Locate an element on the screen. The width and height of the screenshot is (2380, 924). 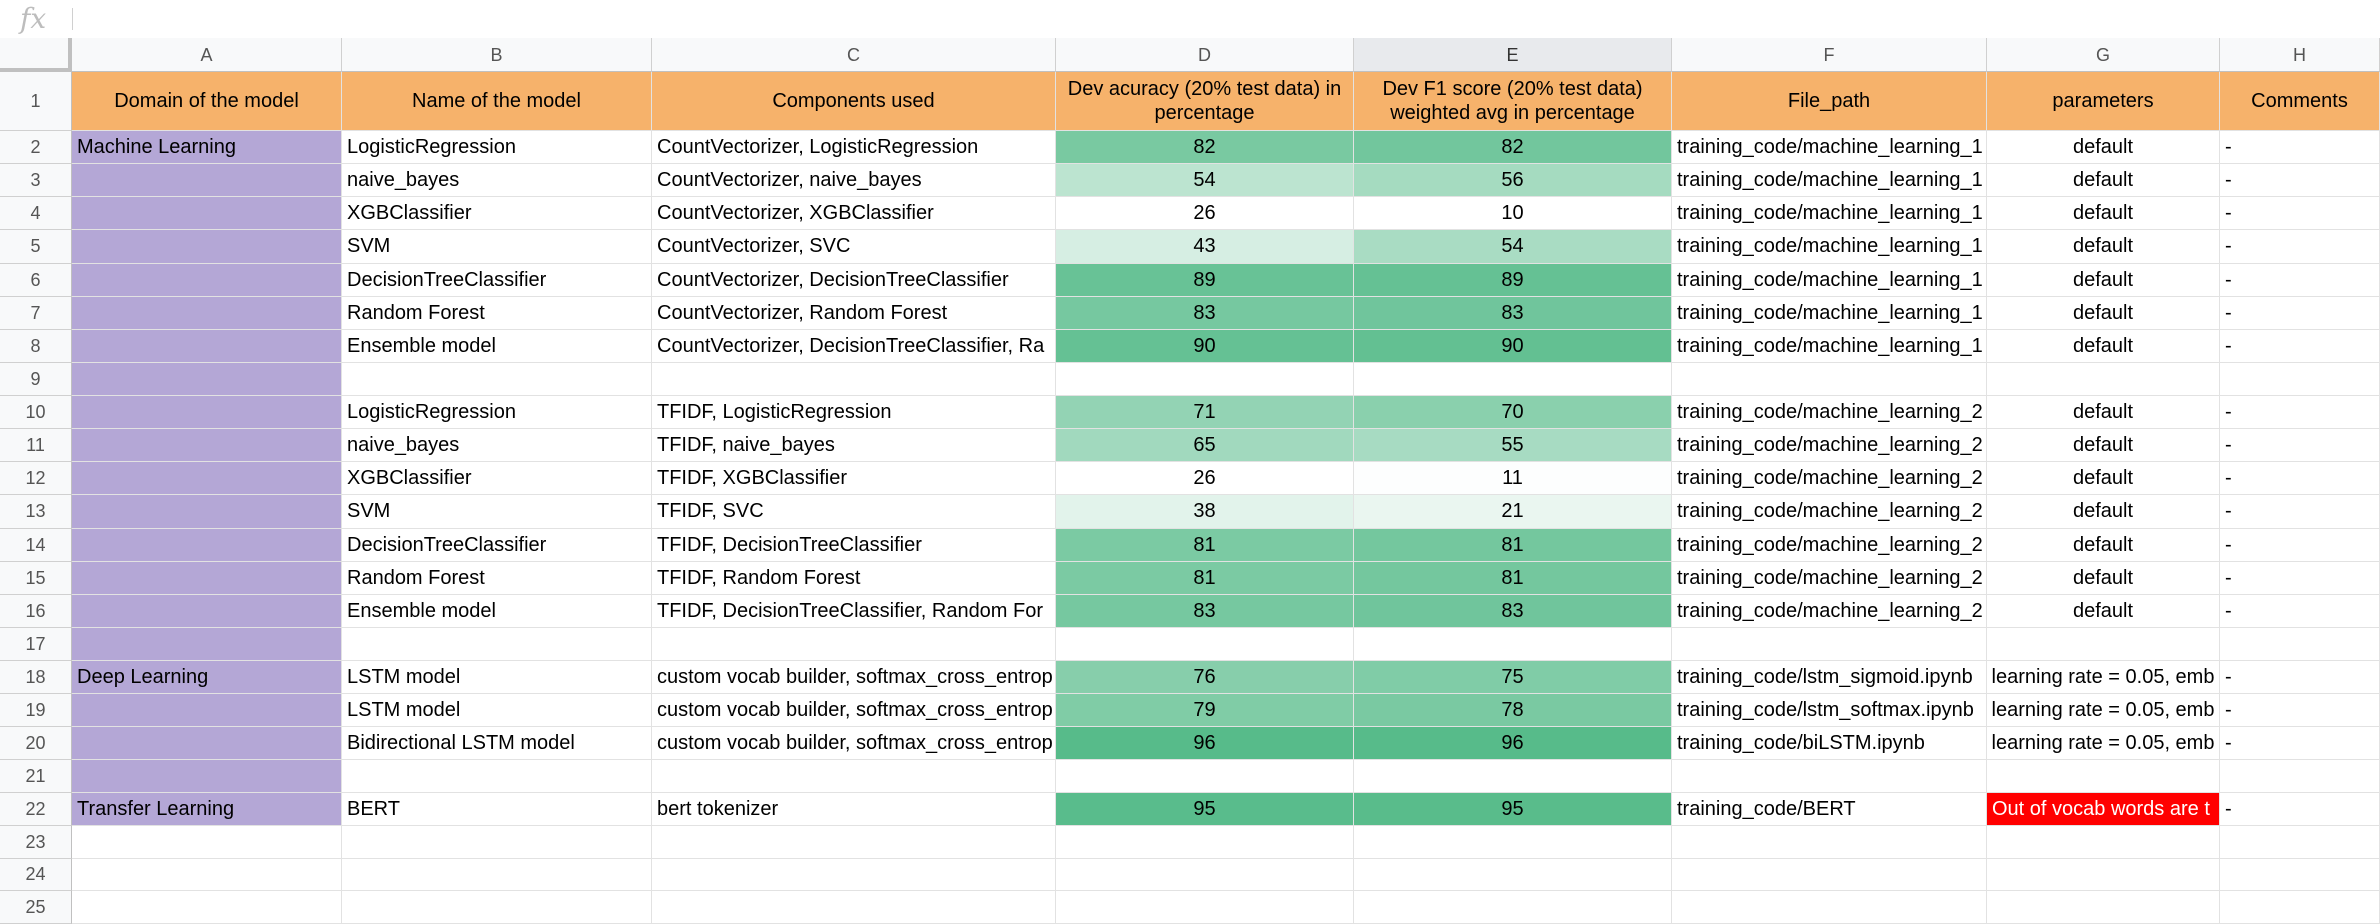
cell-dev-accuracy-row-12: 26 is located at coordinates (1205, 478).